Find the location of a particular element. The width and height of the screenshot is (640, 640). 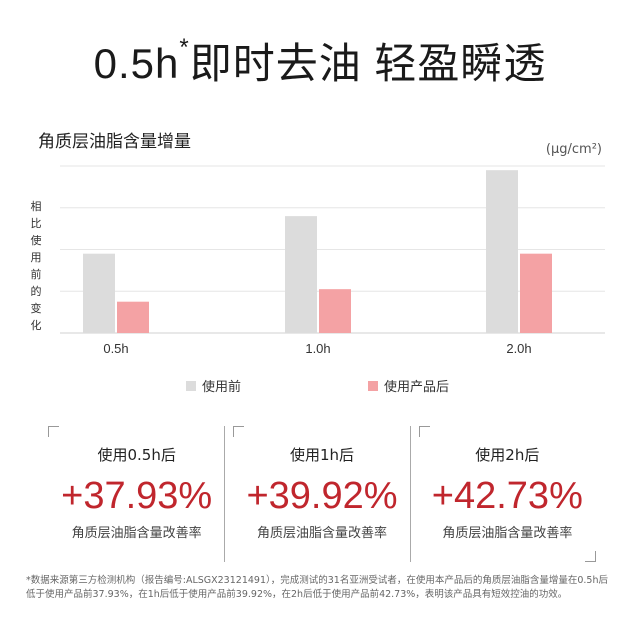

legend-swatch-after is located at coordinates (373, 385).